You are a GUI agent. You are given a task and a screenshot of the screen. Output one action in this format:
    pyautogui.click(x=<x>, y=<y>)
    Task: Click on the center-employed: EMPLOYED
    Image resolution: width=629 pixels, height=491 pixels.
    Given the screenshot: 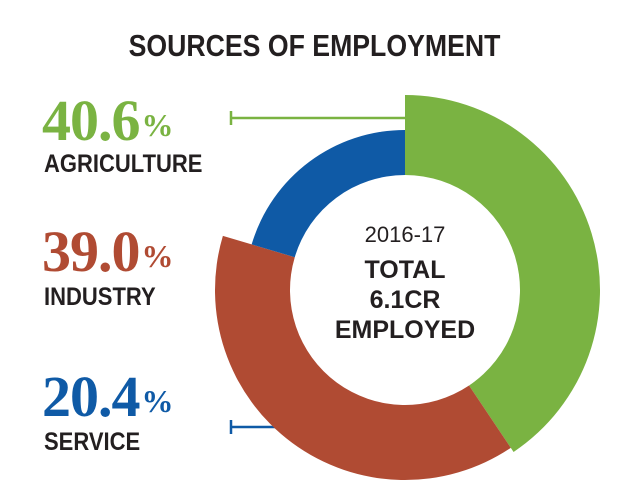 What is the action you would take?
    pyautogui.click(x=405, y=330)
    